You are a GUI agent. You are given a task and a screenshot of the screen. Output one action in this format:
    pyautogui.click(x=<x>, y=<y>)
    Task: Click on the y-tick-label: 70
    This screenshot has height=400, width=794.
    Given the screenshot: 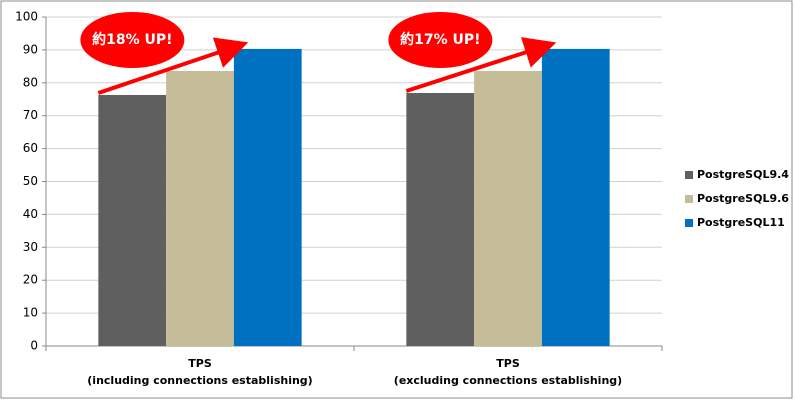 What is the action you would take?
    pyautogui.click(x=30, y=115)
    